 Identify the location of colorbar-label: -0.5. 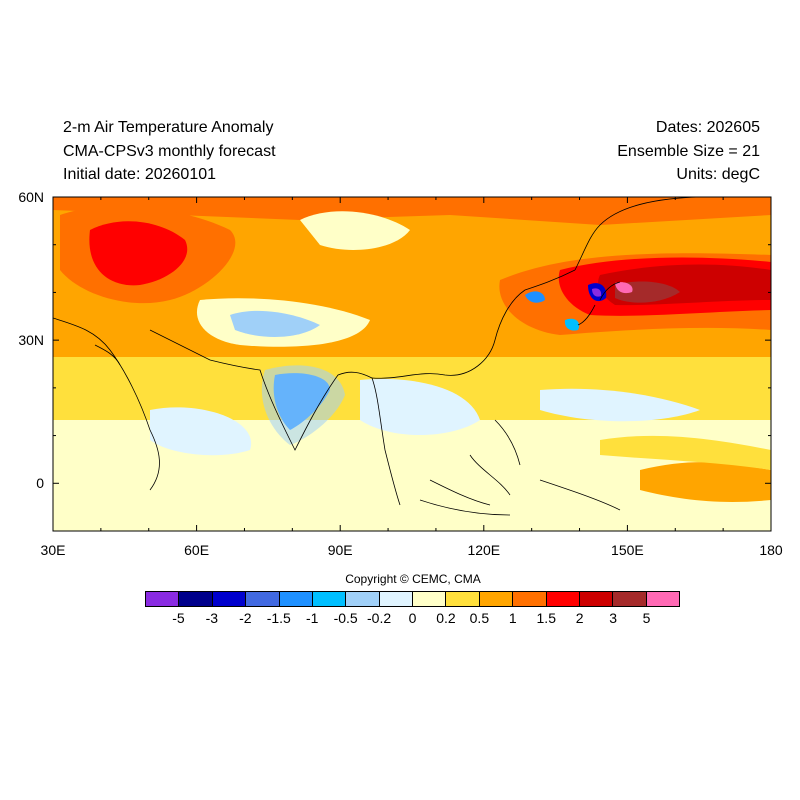
(345, 618).